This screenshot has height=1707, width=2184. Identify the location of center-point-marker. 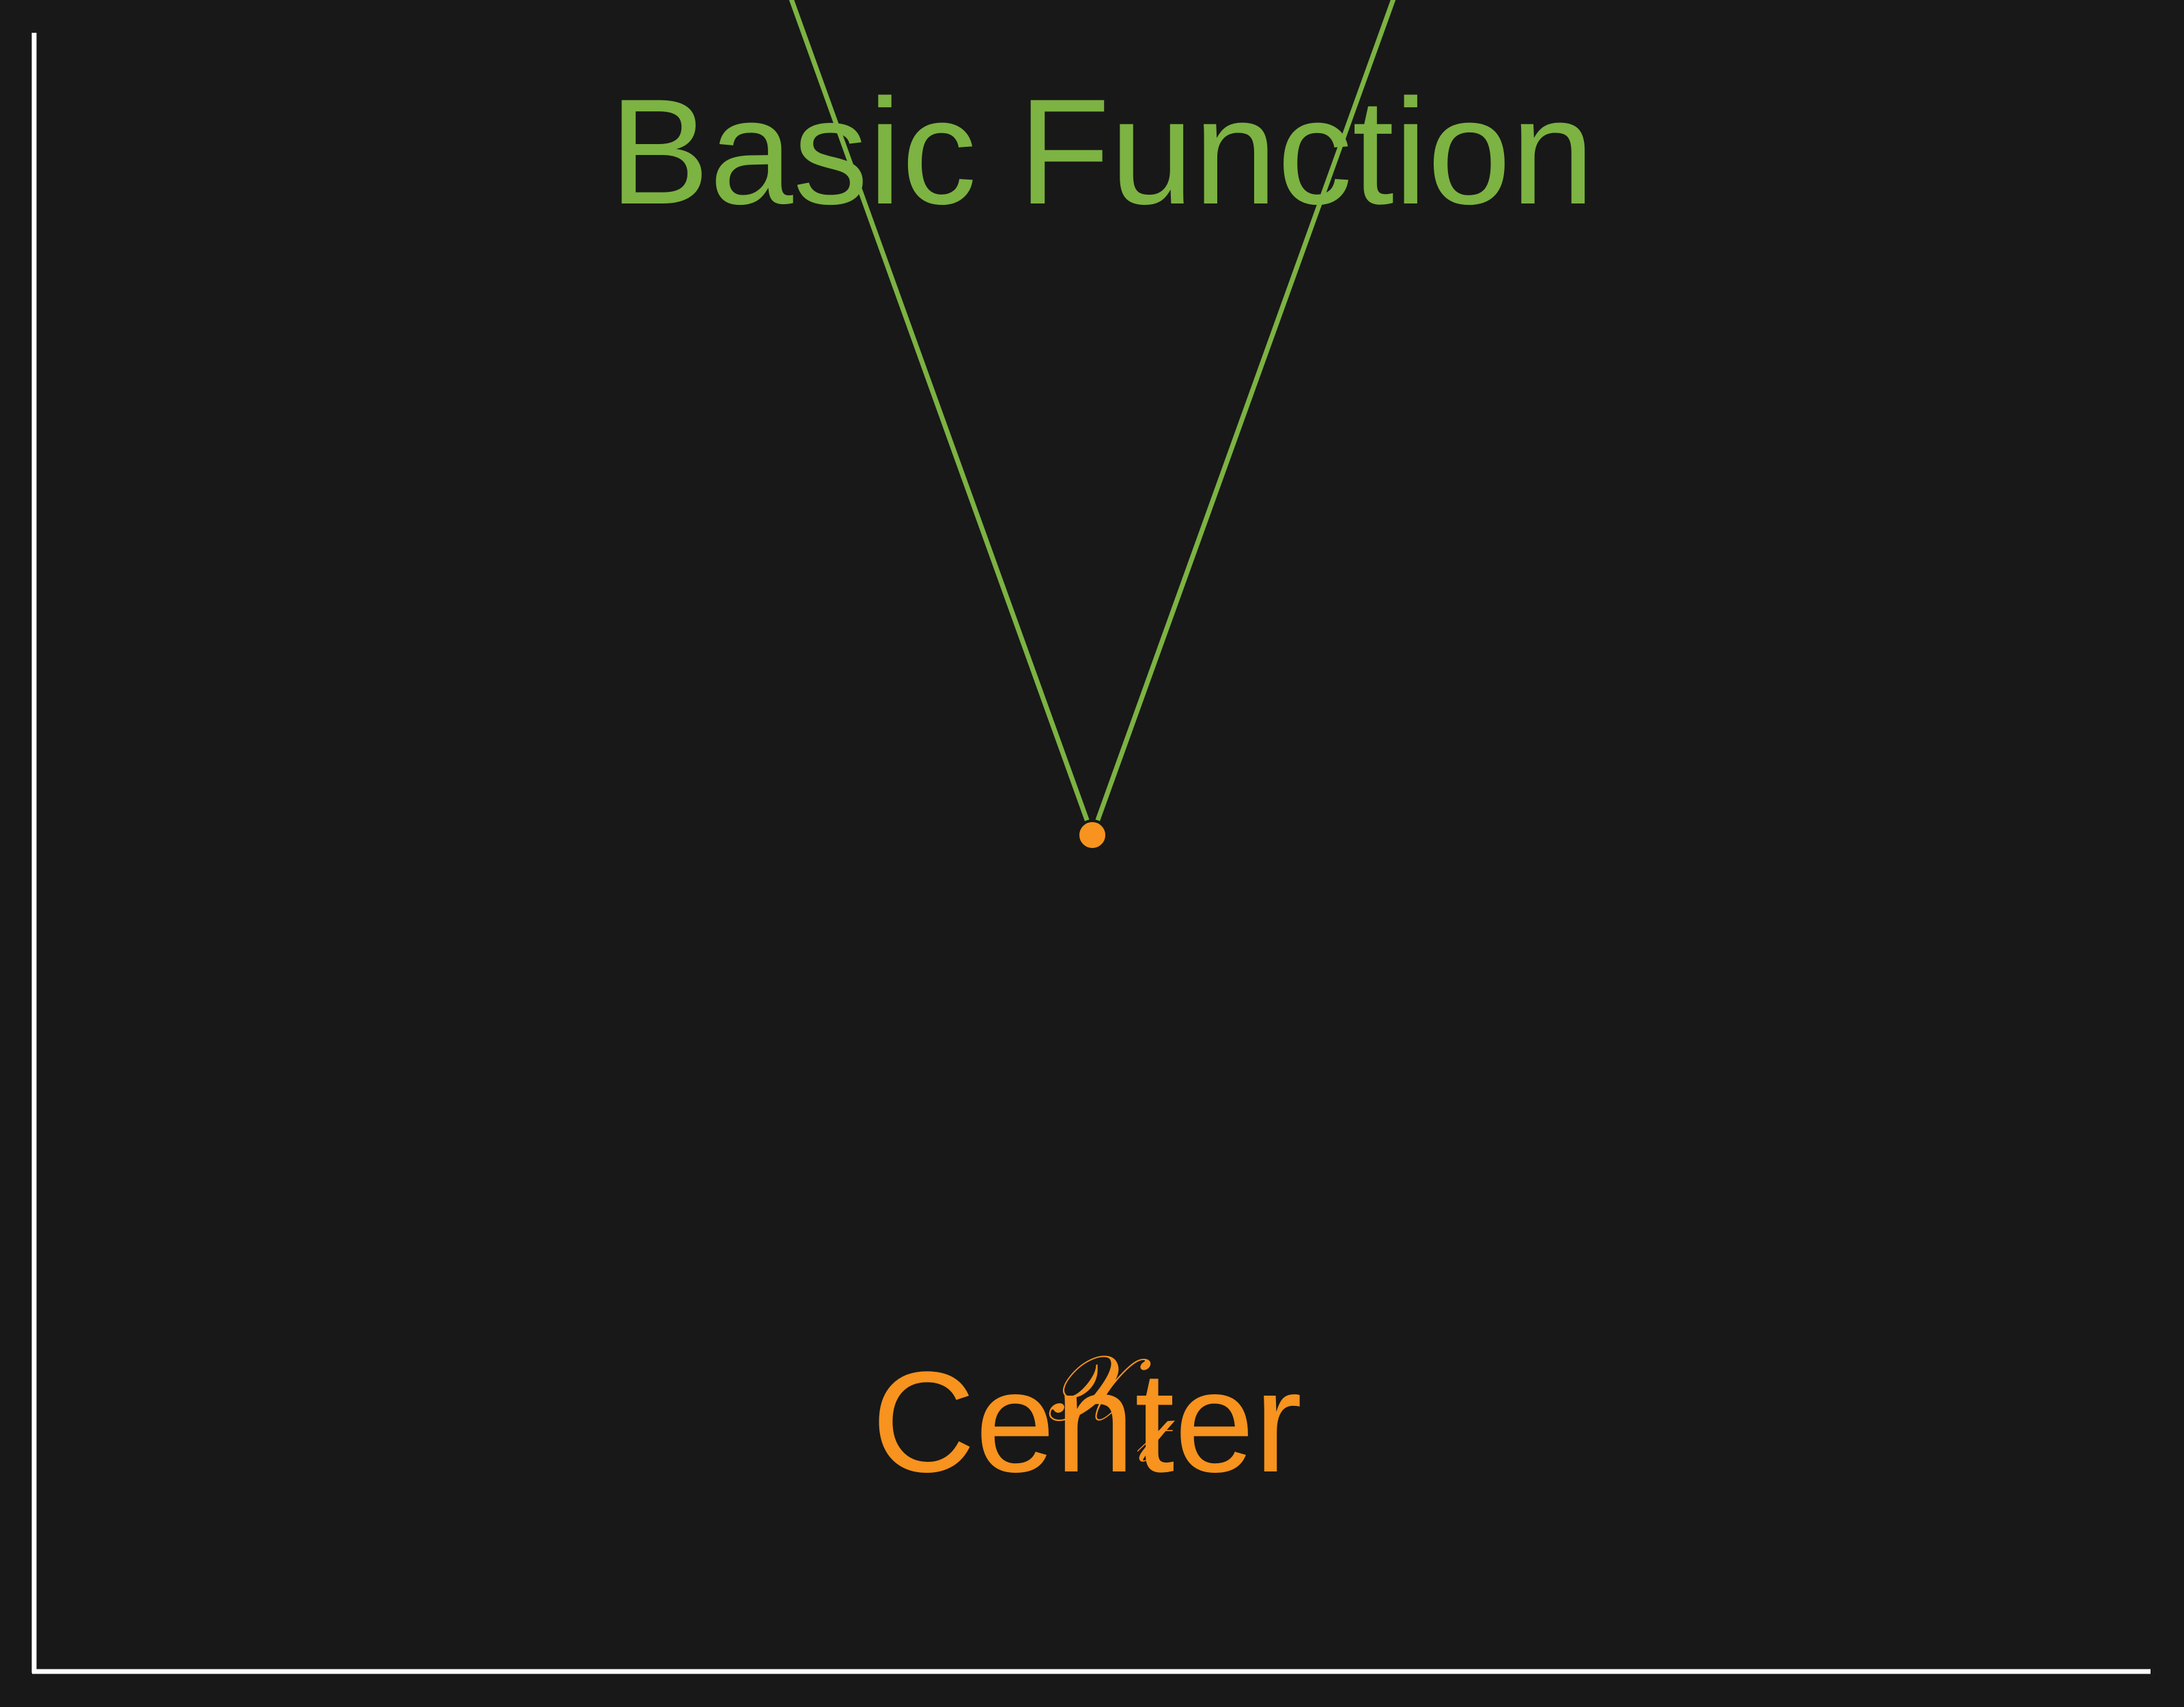
(1092, 835).